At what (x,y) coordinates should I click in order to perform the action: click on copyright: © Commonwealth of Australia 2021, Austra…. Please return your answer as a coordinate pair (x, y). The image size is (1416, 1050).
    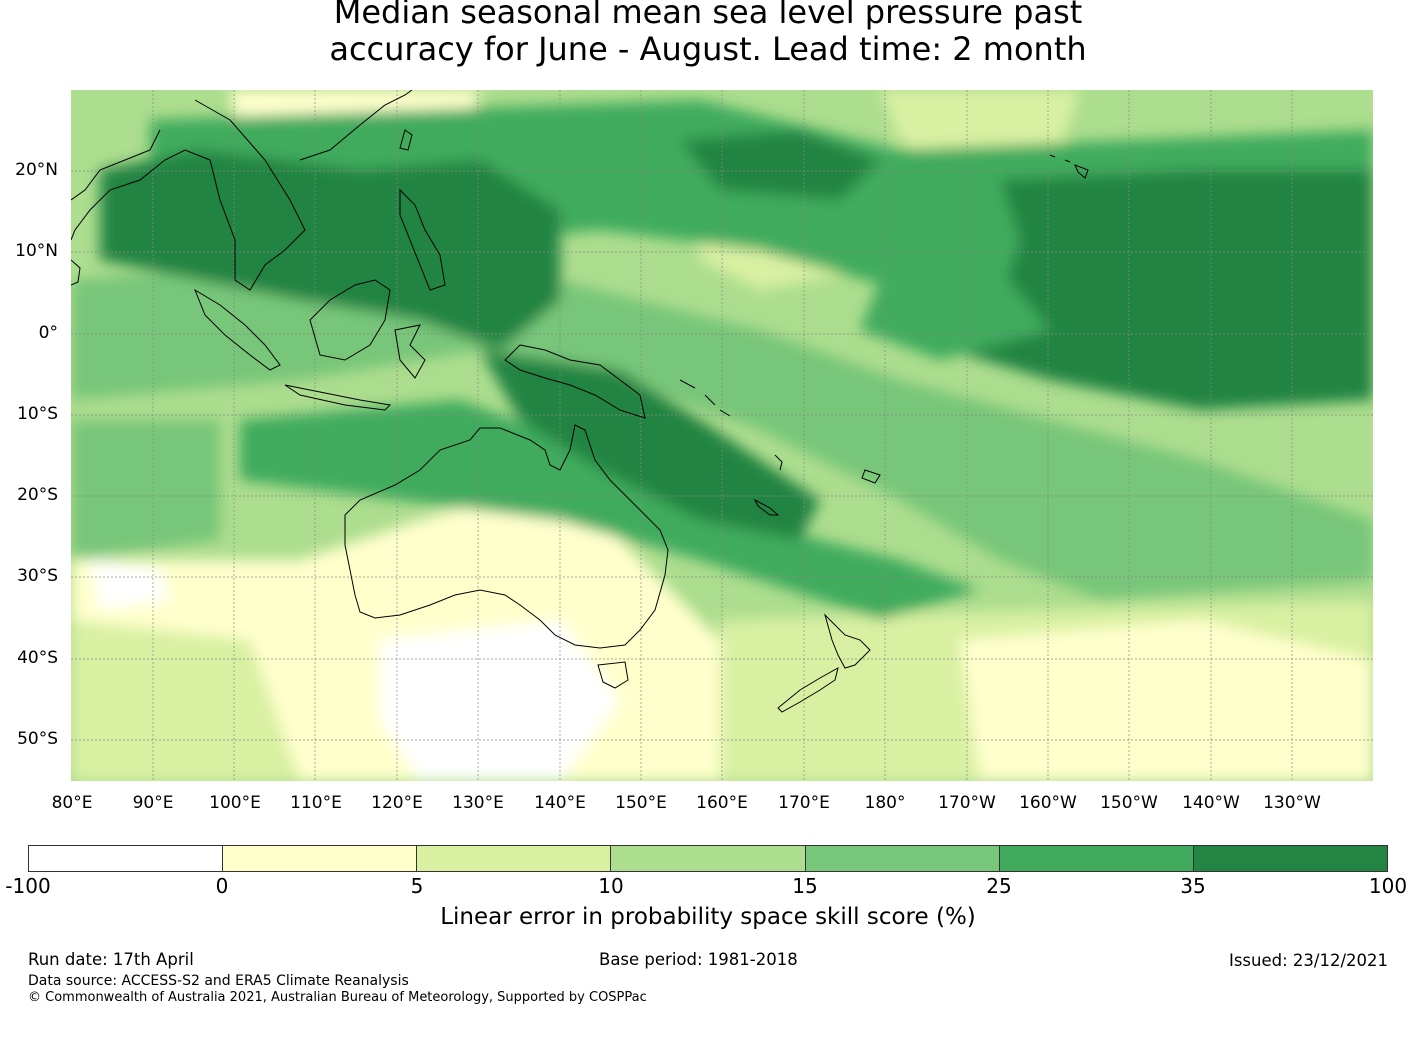
    Looking at the image, I should click on (337, 997).